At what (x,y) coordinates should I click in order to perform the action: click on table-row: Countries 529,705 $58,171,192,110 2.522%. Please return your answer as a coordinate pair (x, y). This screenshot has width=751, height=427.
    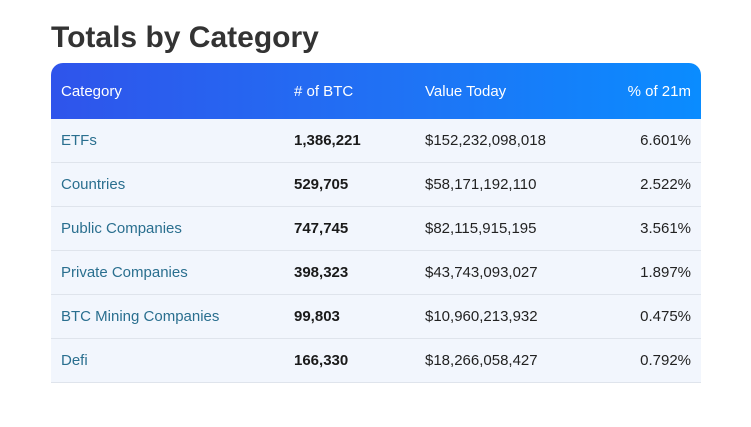
    Looking at the image, I should click on (376, 185).